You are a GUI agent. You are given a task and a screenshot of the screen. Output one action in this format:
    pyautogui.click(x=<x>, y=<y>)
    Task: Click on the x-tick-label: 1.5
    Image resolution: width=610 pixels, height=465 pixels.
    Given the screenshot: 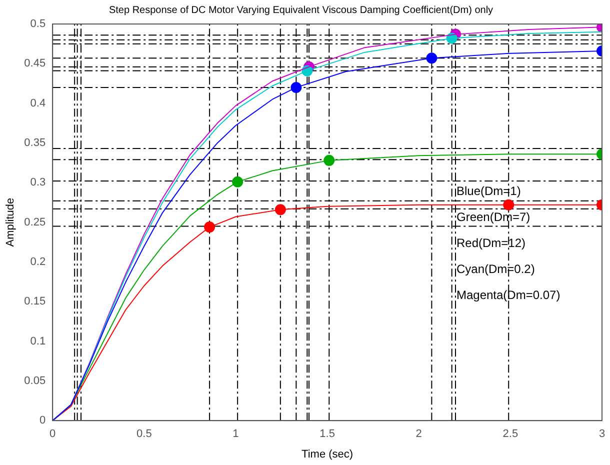 What is the action you would take?
    pyautogui.click(x=327, y=434)
    